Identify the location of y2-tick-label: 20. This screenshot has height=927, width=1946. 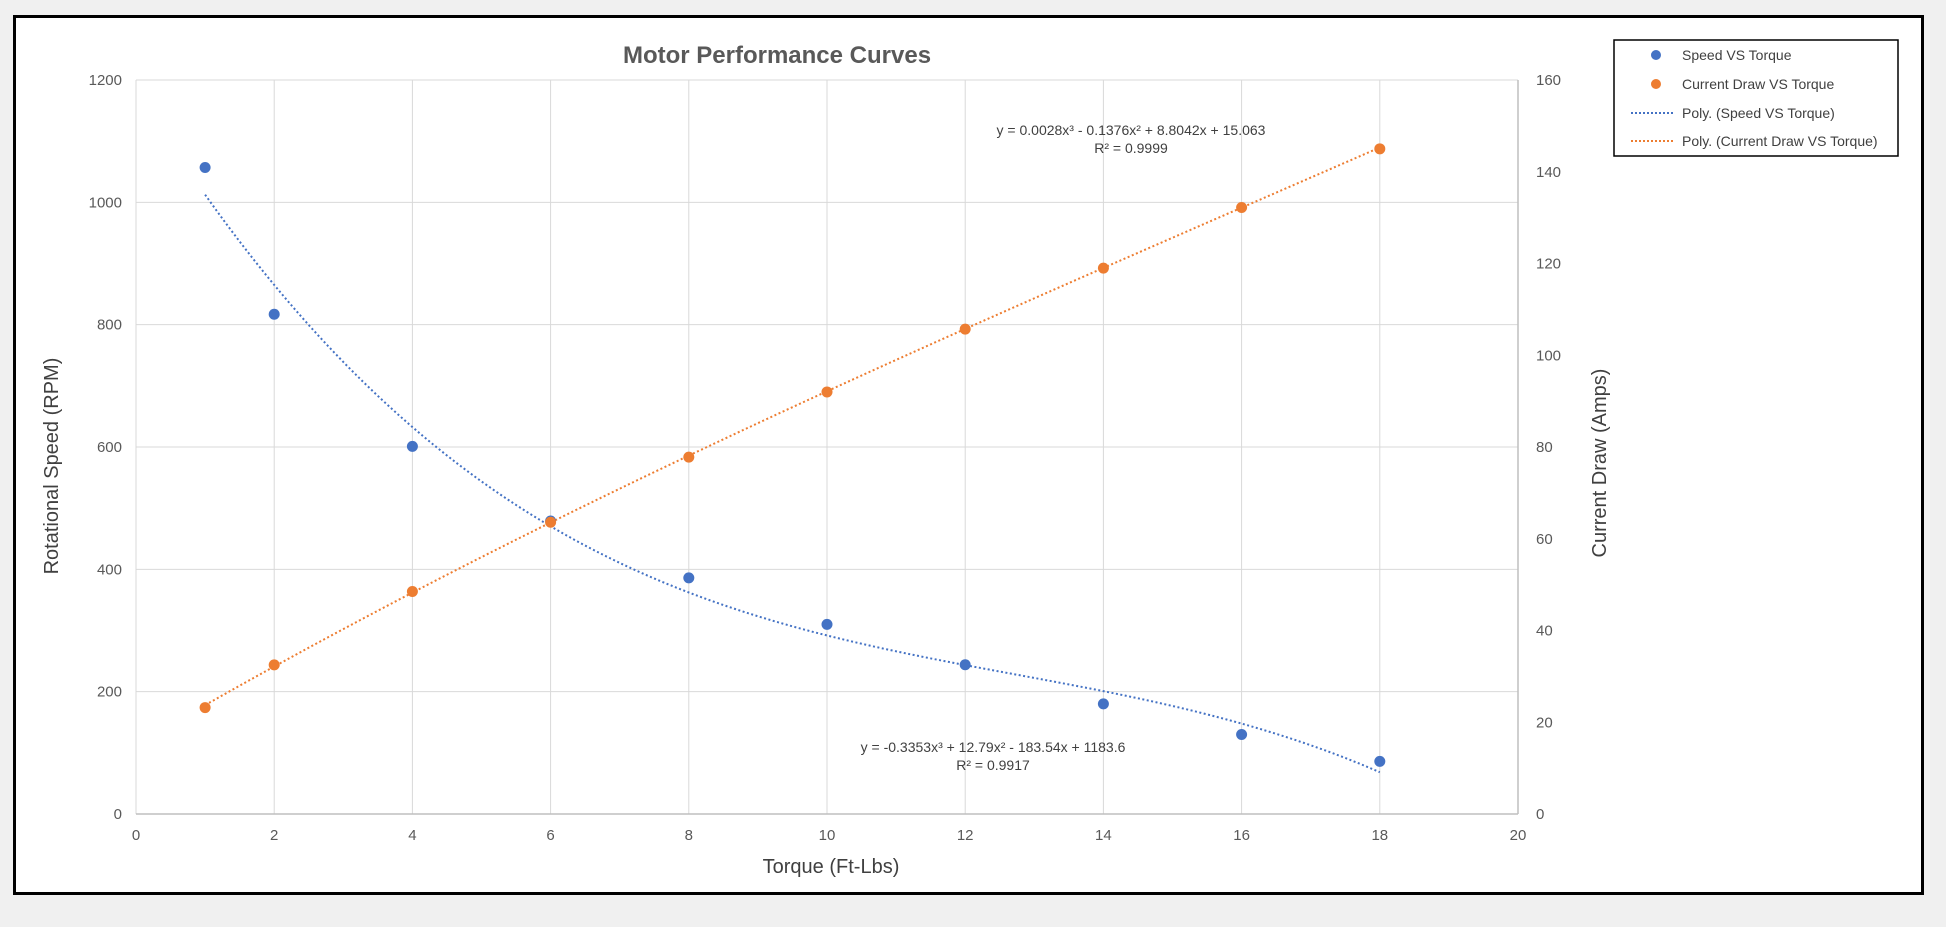
(1544, 722).